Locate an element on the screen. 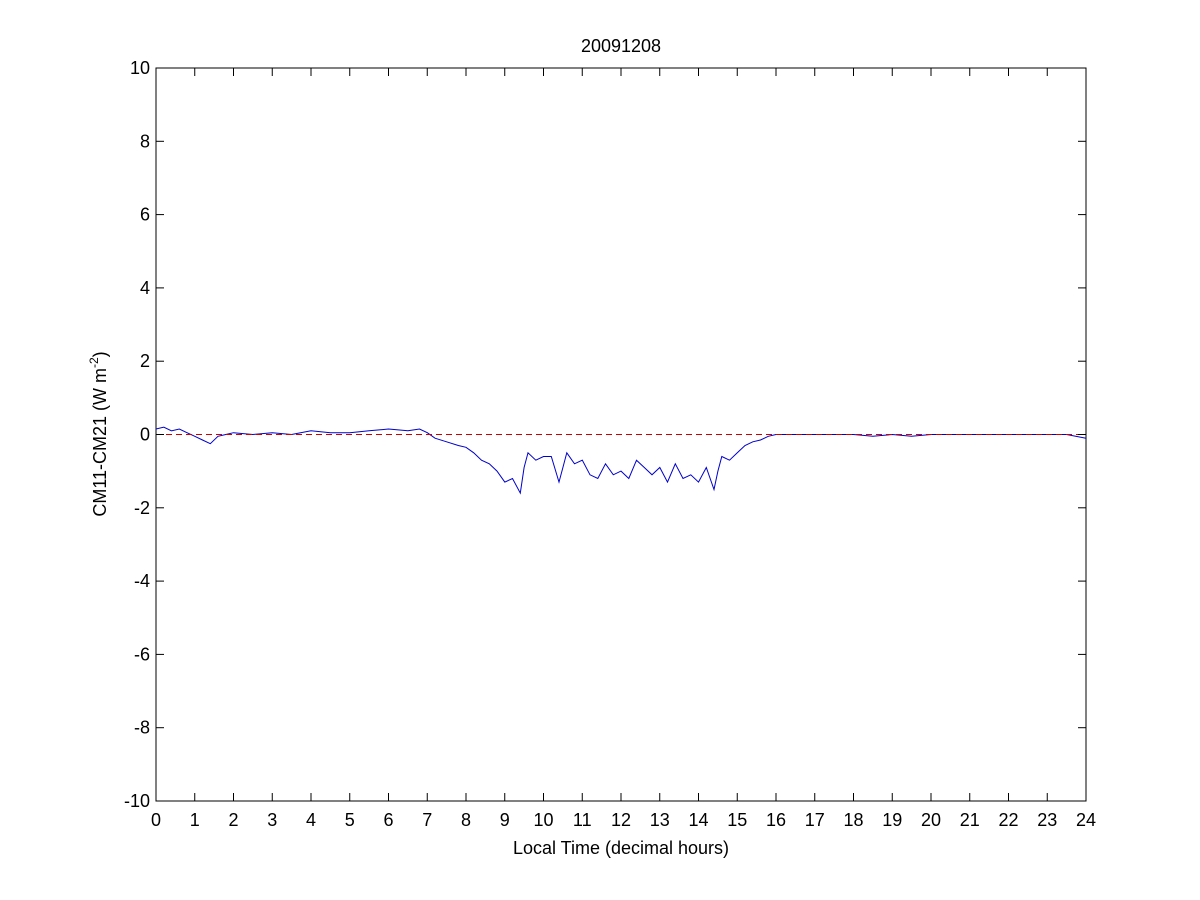 The width and height of the screenshot is (1200, 900). x-tick-label: 2 is located at coordinates (233, 820).